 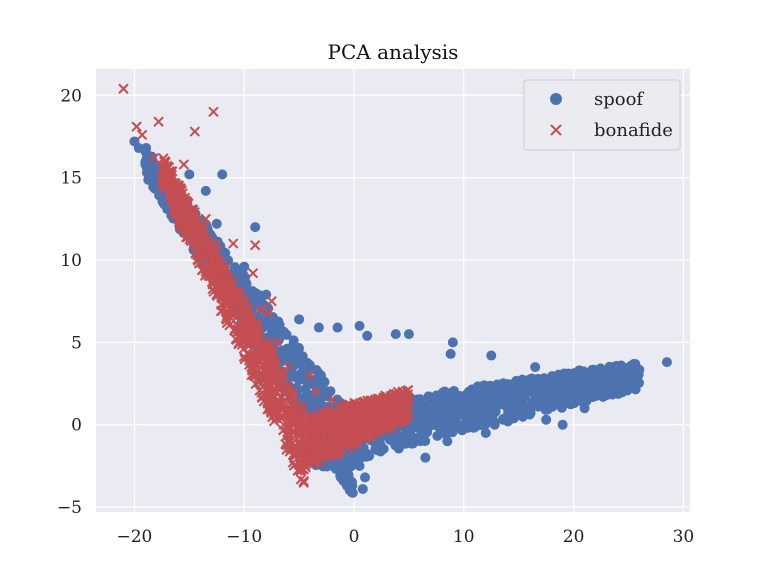 I want to click on legend-bonafide-label: bonafide, so click(x=633, y=130).